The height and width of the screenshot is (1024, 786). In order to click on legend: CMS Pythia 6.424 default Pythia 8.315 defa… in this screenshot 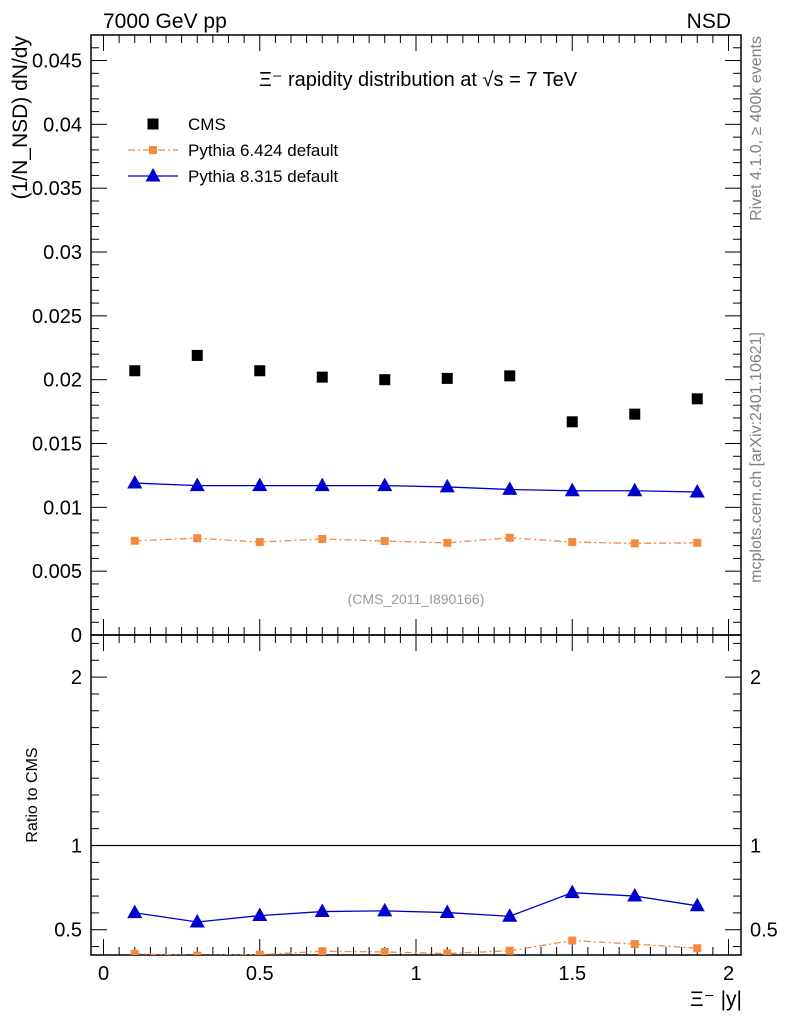, I will do `click(233, 150)`.